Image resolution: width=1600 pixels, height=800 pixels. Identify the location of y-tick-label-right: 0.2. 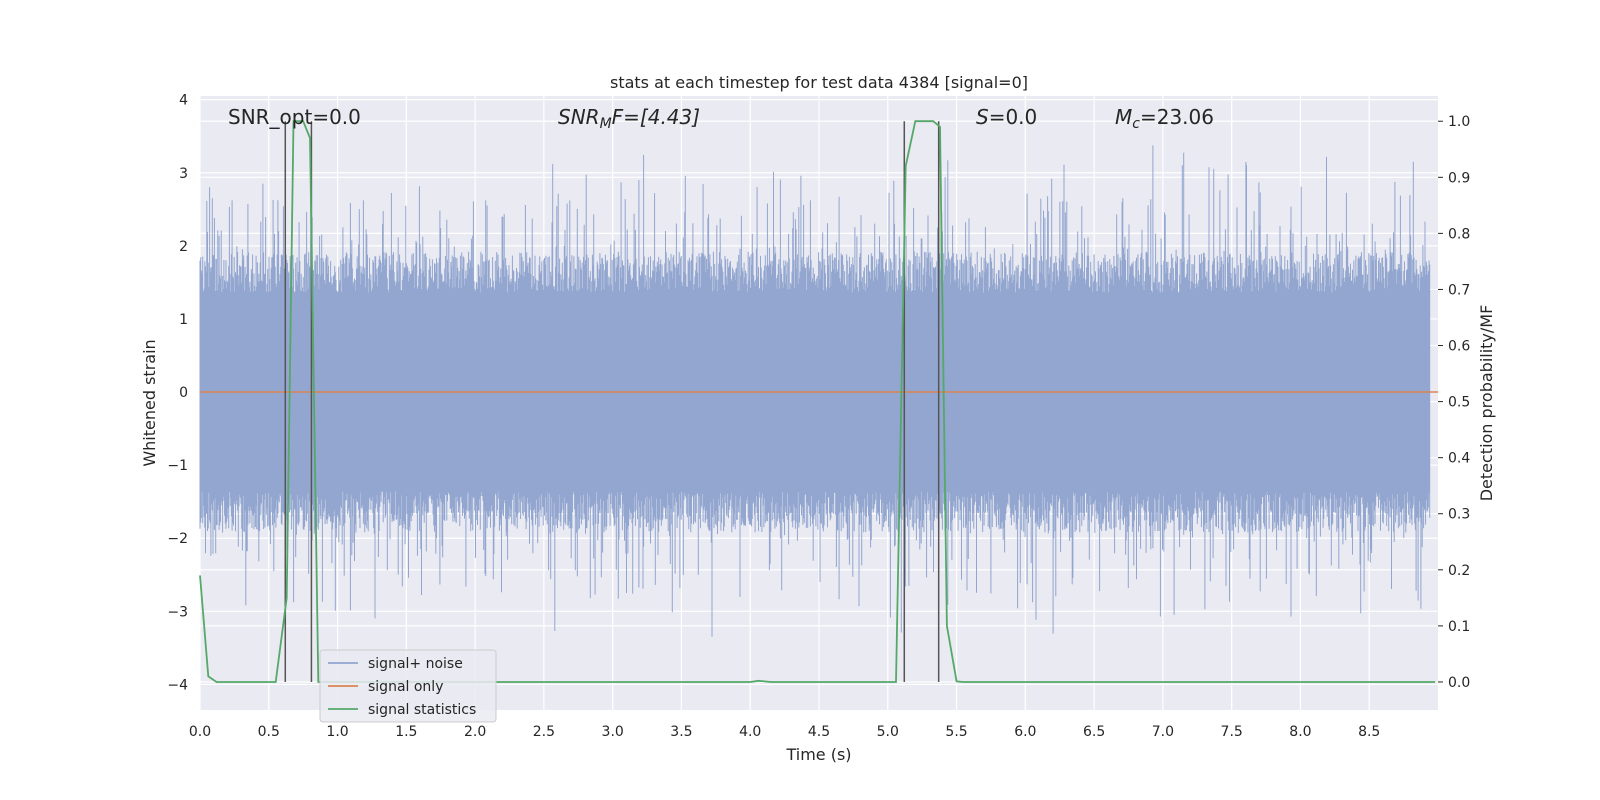
(1459, 571).